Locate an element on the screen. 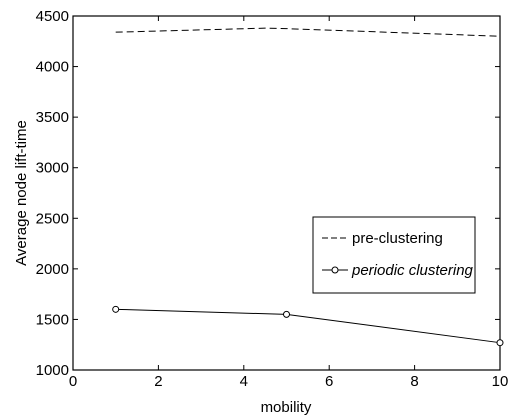  y-tick-label: 1500 is located at coordinates (52, 319).